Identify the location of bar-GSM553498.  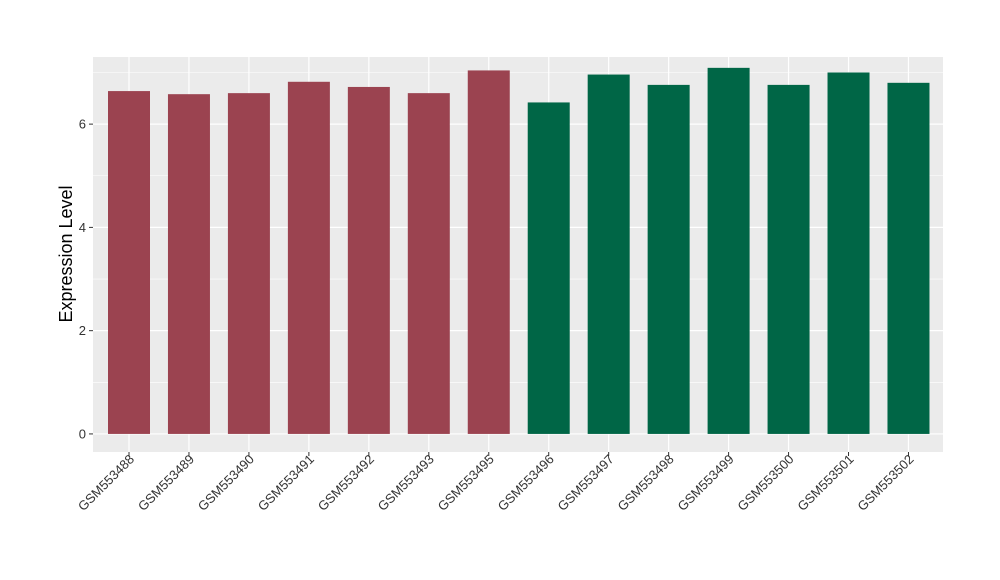
(668, 259).